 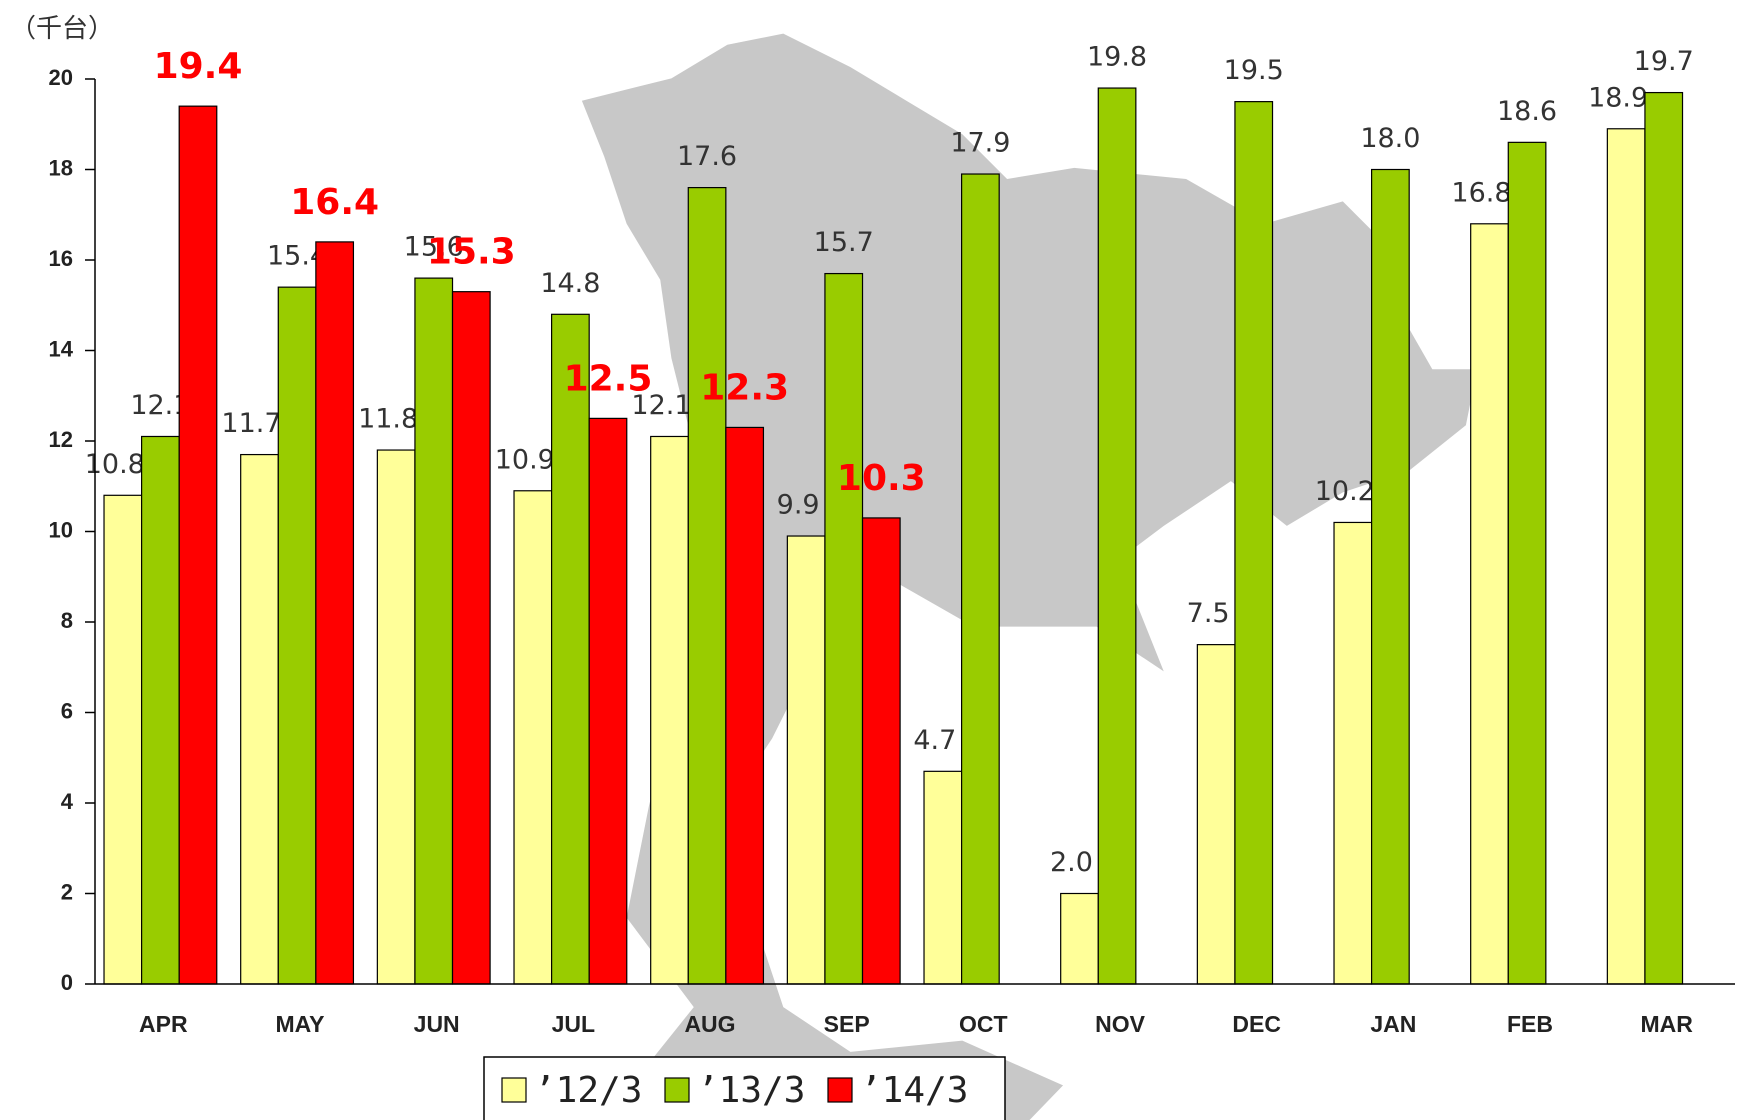 What do you see at coordinates (707, 156) in the screenshot?
I see `data-label: 17.6` at bounding box center [707, 156].